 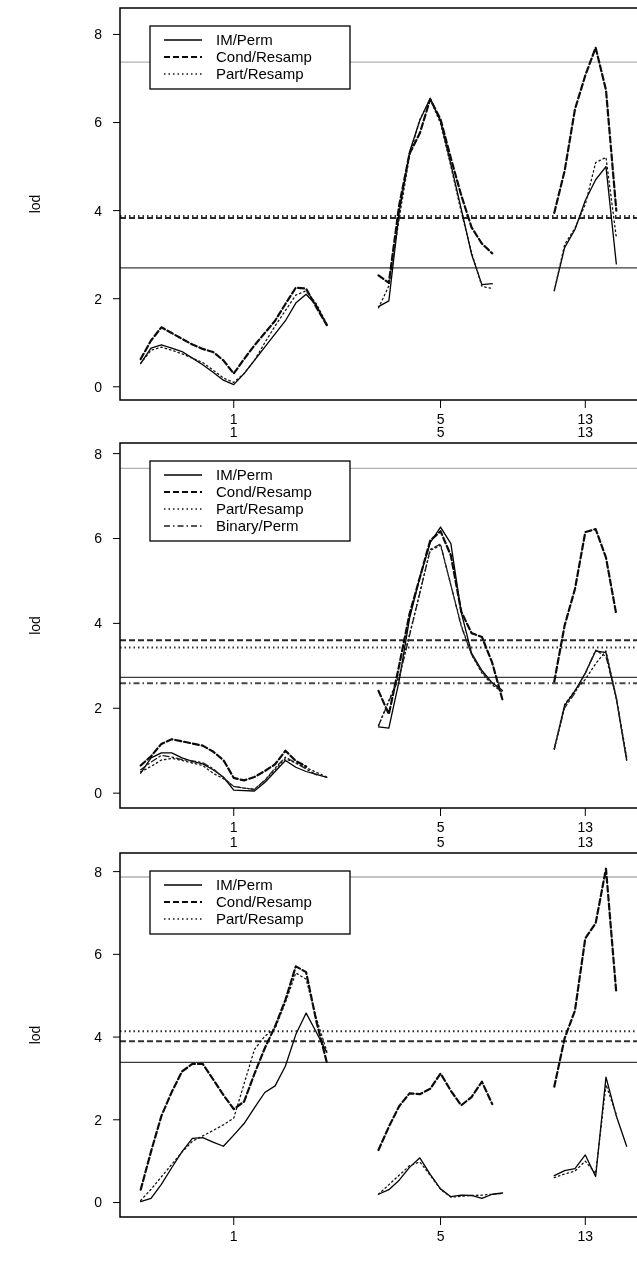 What do you see at coordinates (257, 526) in the screenshot?
I see `legend-label: Binary/Perm` at bounding box center [257, 526].